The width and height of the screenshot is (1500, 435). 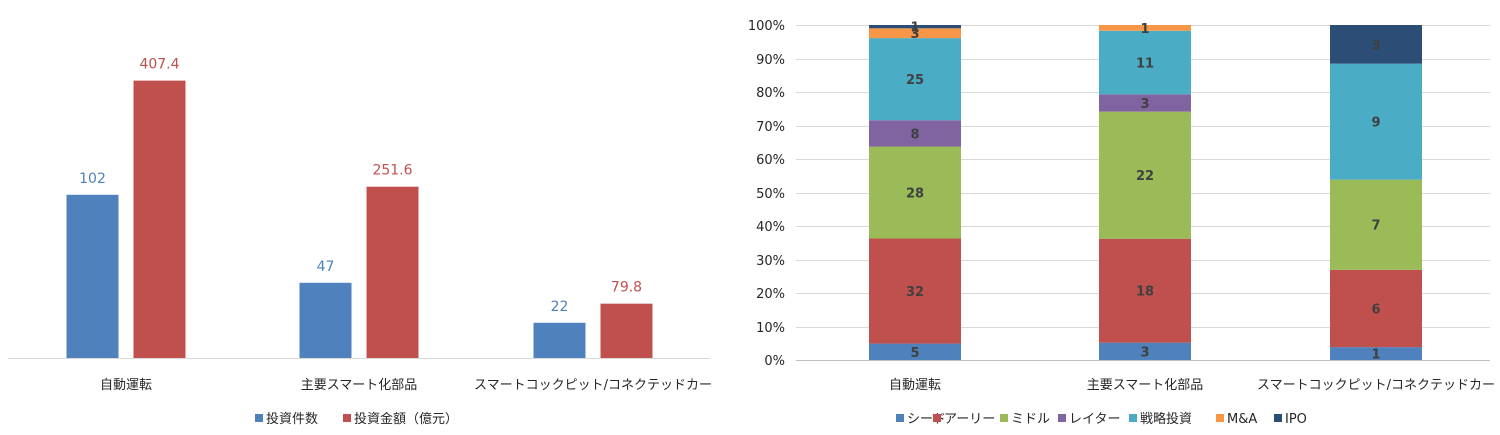 I want to click on segment-label-1-3: 3, so click(x=1144, y=104).